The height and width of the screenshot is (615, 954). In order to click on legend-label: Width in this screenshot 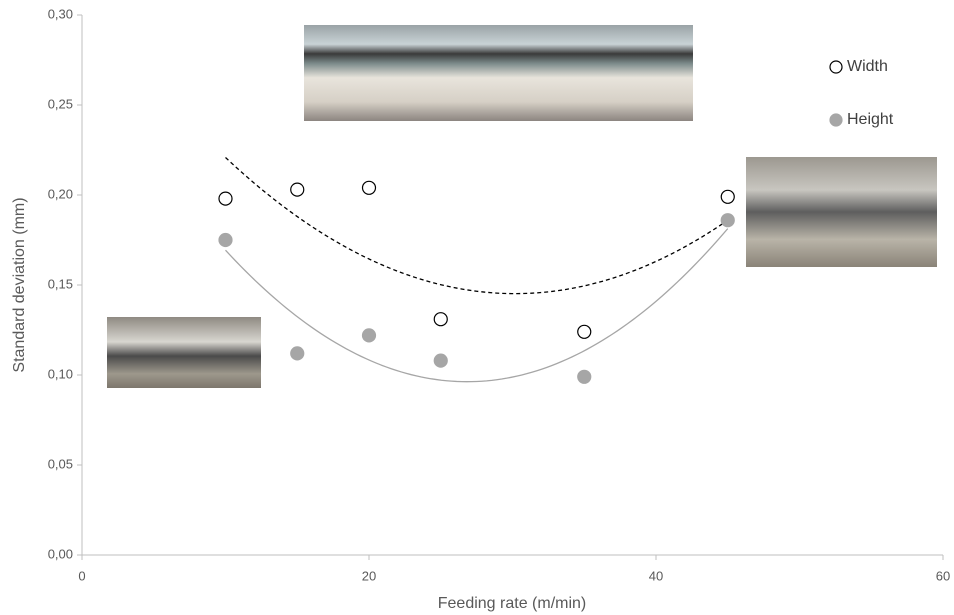, I will do `click(867, 66)`.